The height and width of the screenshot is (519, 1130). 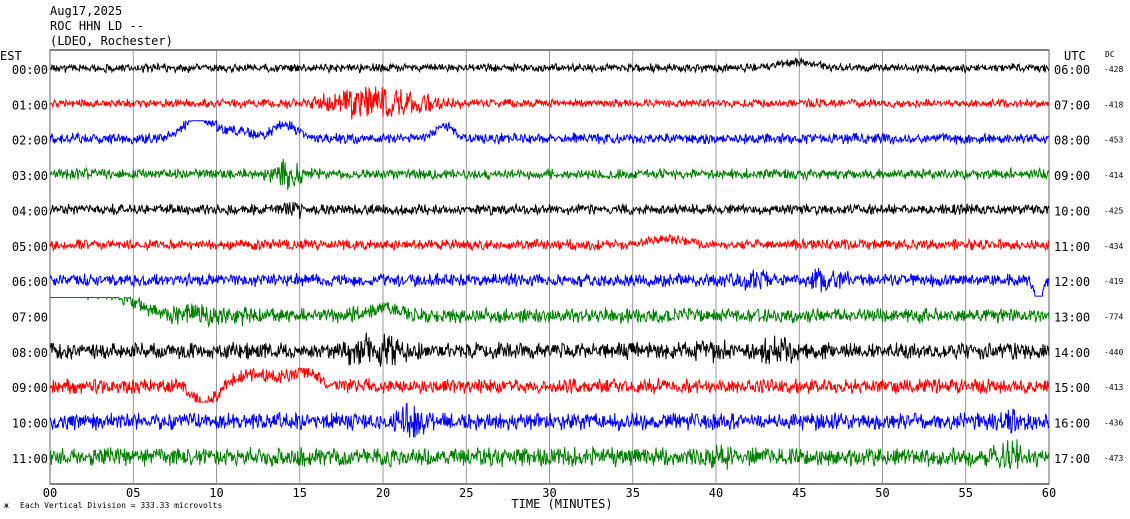 What do you see at coordinates (1113, 246) in the screenshot?
I see `dc-offset-label: -434` at bounding box center [1113, 246].